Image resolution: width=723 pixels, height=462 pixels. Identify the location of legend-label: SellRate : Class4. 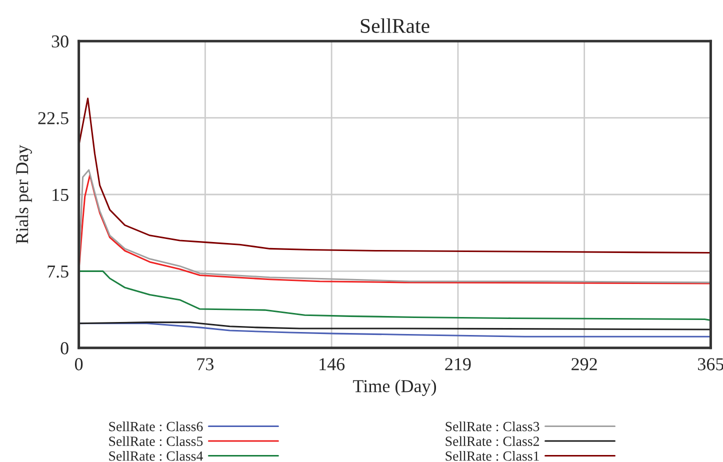
(156, 455).